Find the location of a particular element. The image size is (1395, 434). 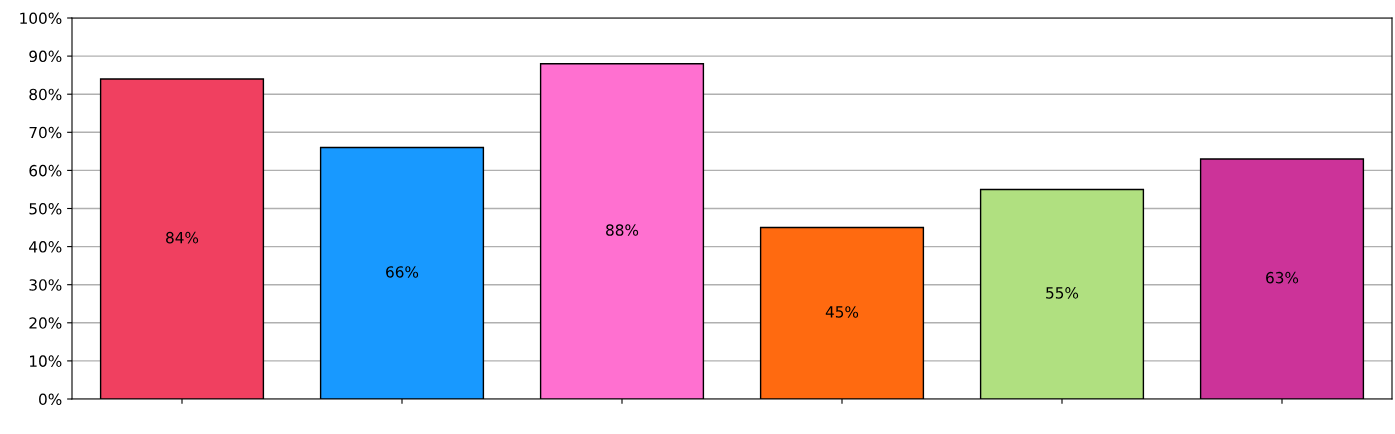

data-label: 63% is located at coordinates (1282, 277).